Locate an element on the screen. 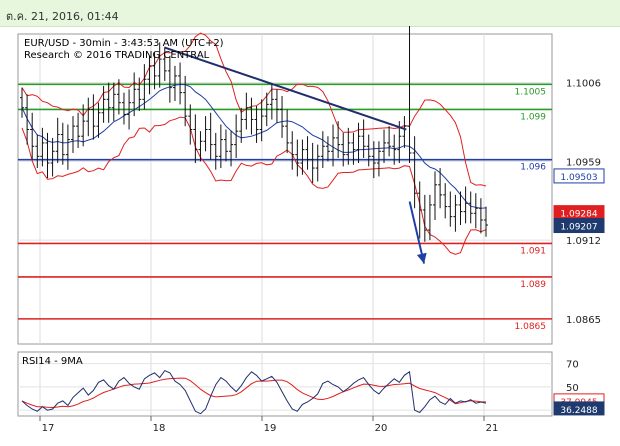 The height and width of the screenshot is (446, 620). rsi-tick-label: 70 is located at coordinates (572, 365).